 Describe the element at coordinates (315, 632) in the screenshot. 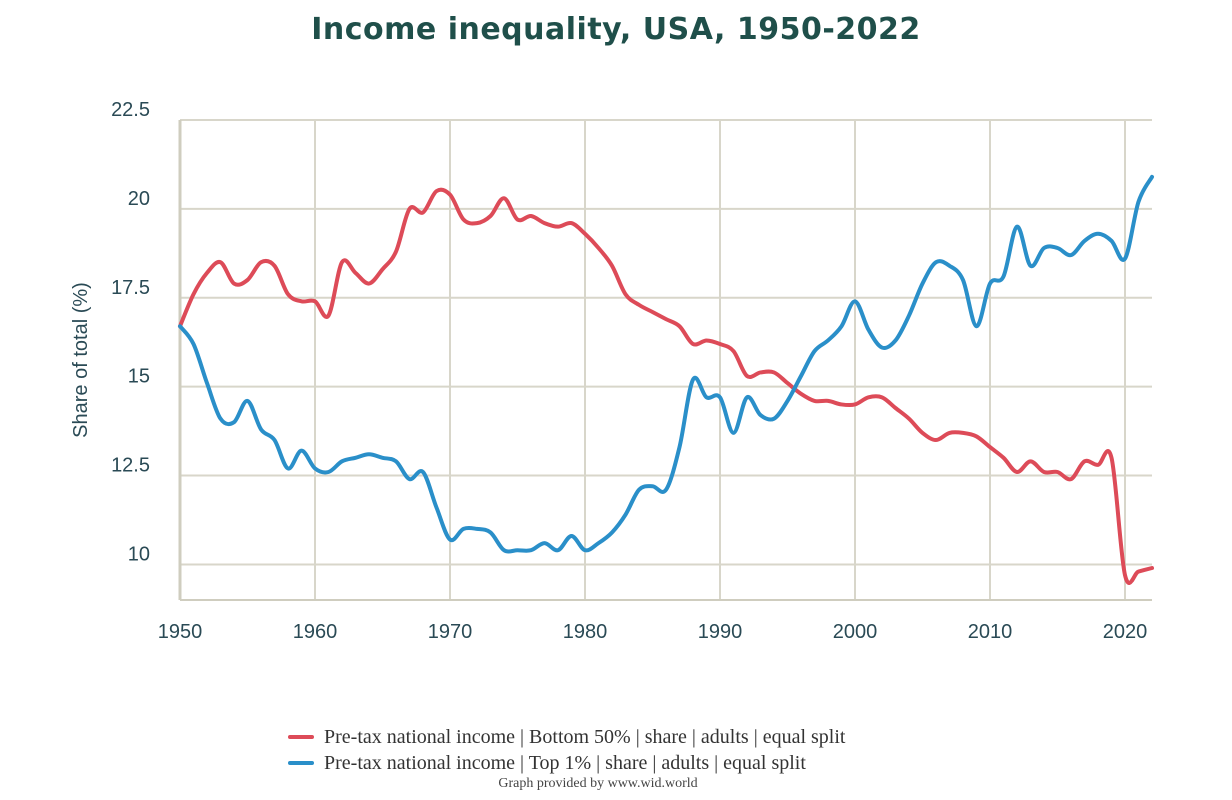

I see `x-tick-label: 1960` at that location.